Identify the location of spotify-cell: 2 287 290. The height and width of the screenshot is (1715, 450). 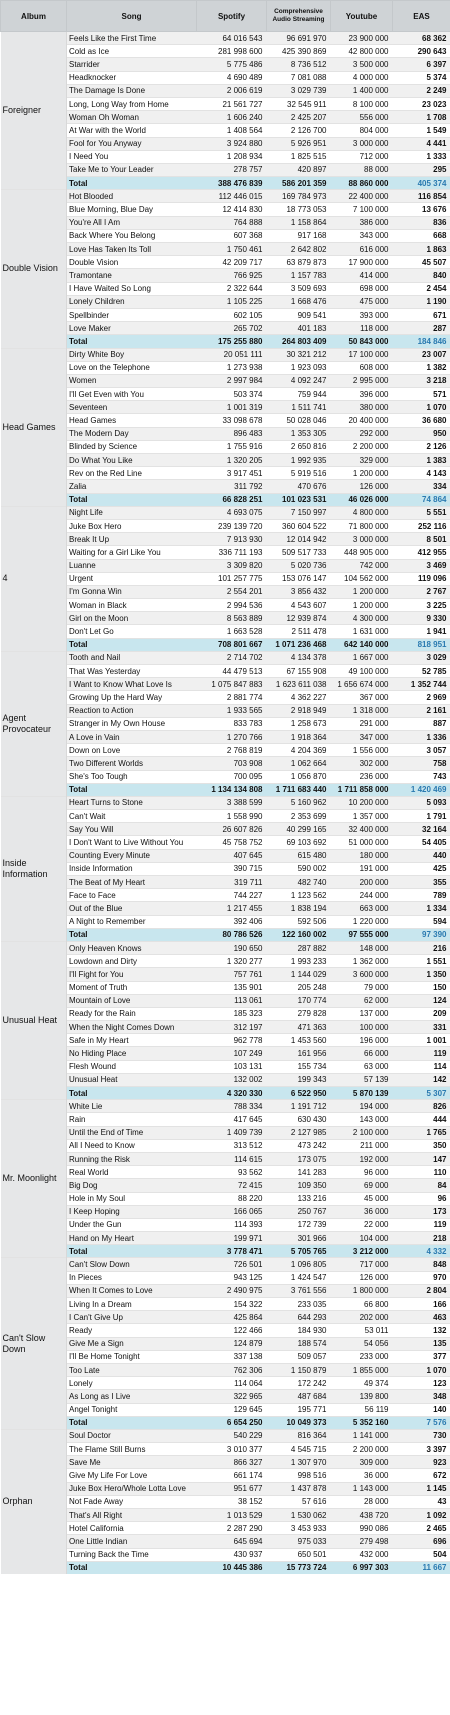
(231, 1528).